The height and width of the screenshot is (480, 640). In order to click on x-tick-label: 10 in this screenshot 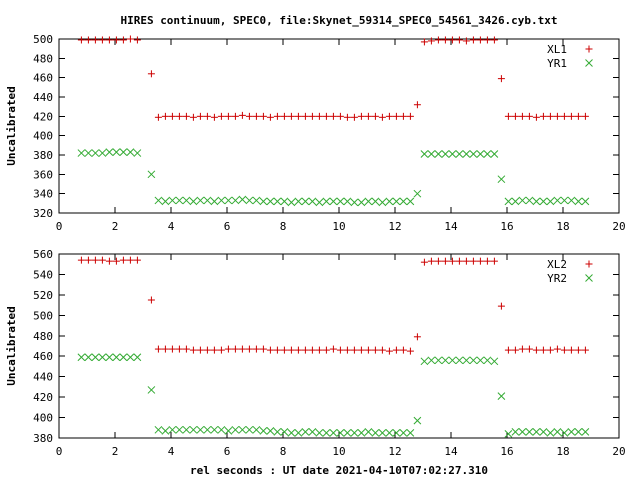, I will do `click(338, 451)`.